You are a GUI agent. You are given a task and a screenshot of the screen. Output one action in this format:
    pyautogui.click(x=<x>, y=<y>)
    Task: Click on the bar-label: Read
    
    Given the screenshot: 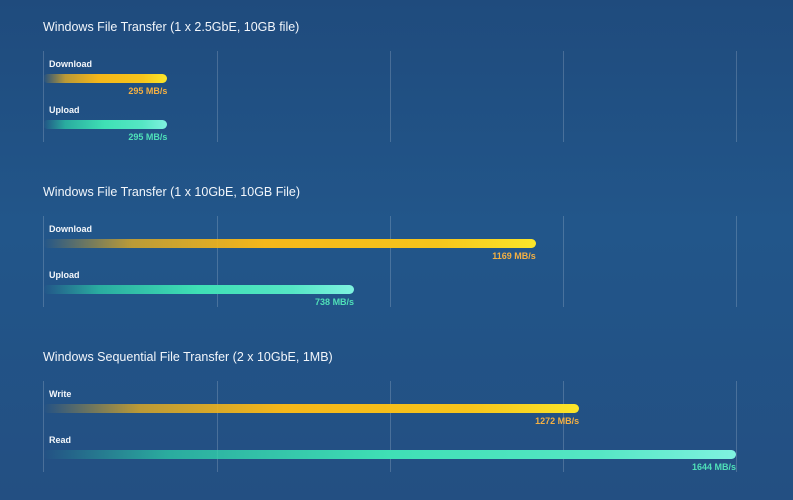 What is the action you would take?
    pyautogui.click(x=60, y=440)
    